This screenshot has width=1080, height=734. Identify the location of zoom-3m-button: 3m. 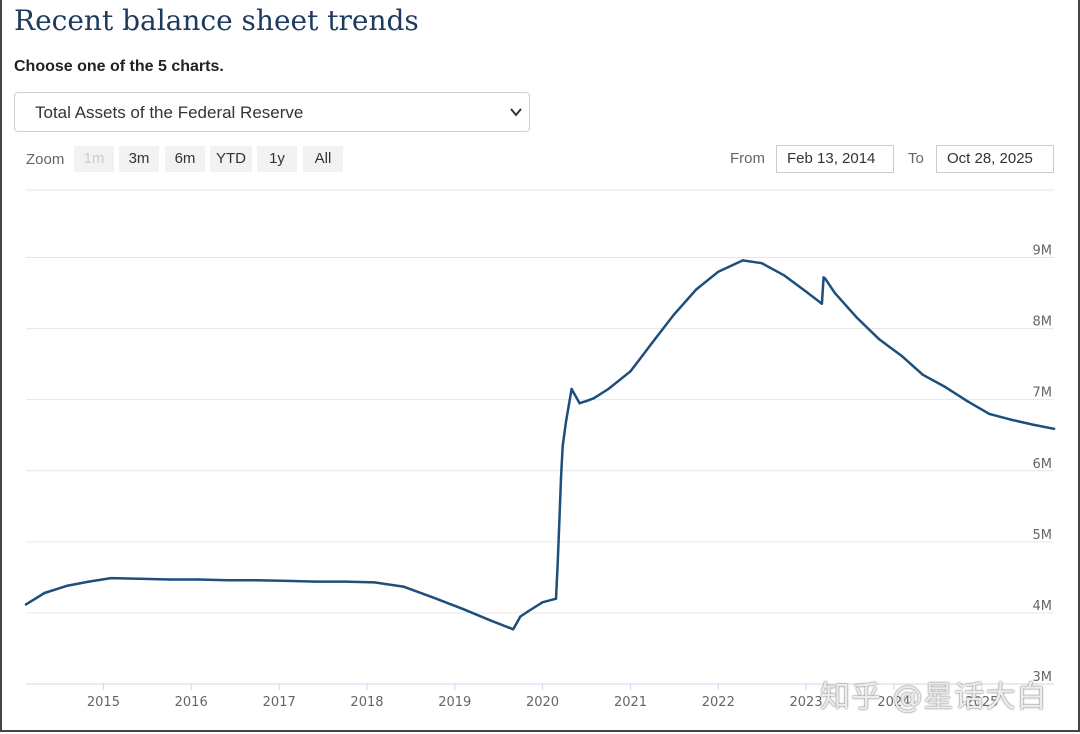
(139, 159).